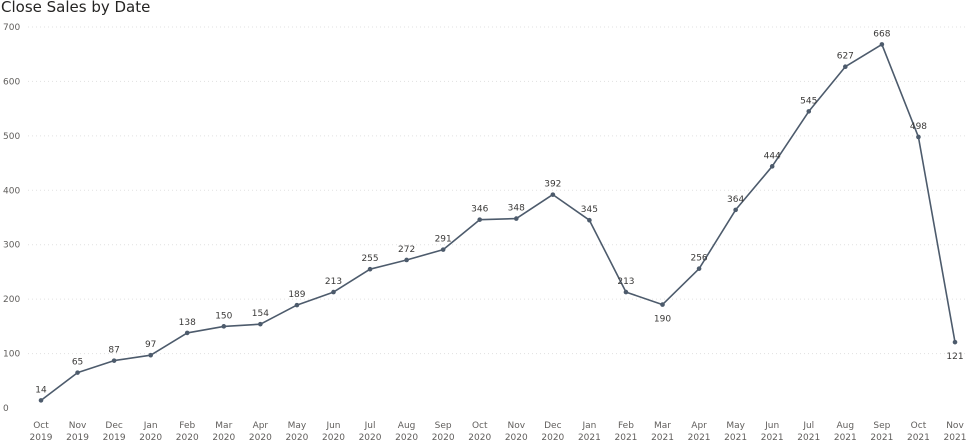 This screenshot has height=447, width=972. Describe the element at coordinates (662, 432) in the screenshot. I see `x-tick-label: Mar 2021` at that location.